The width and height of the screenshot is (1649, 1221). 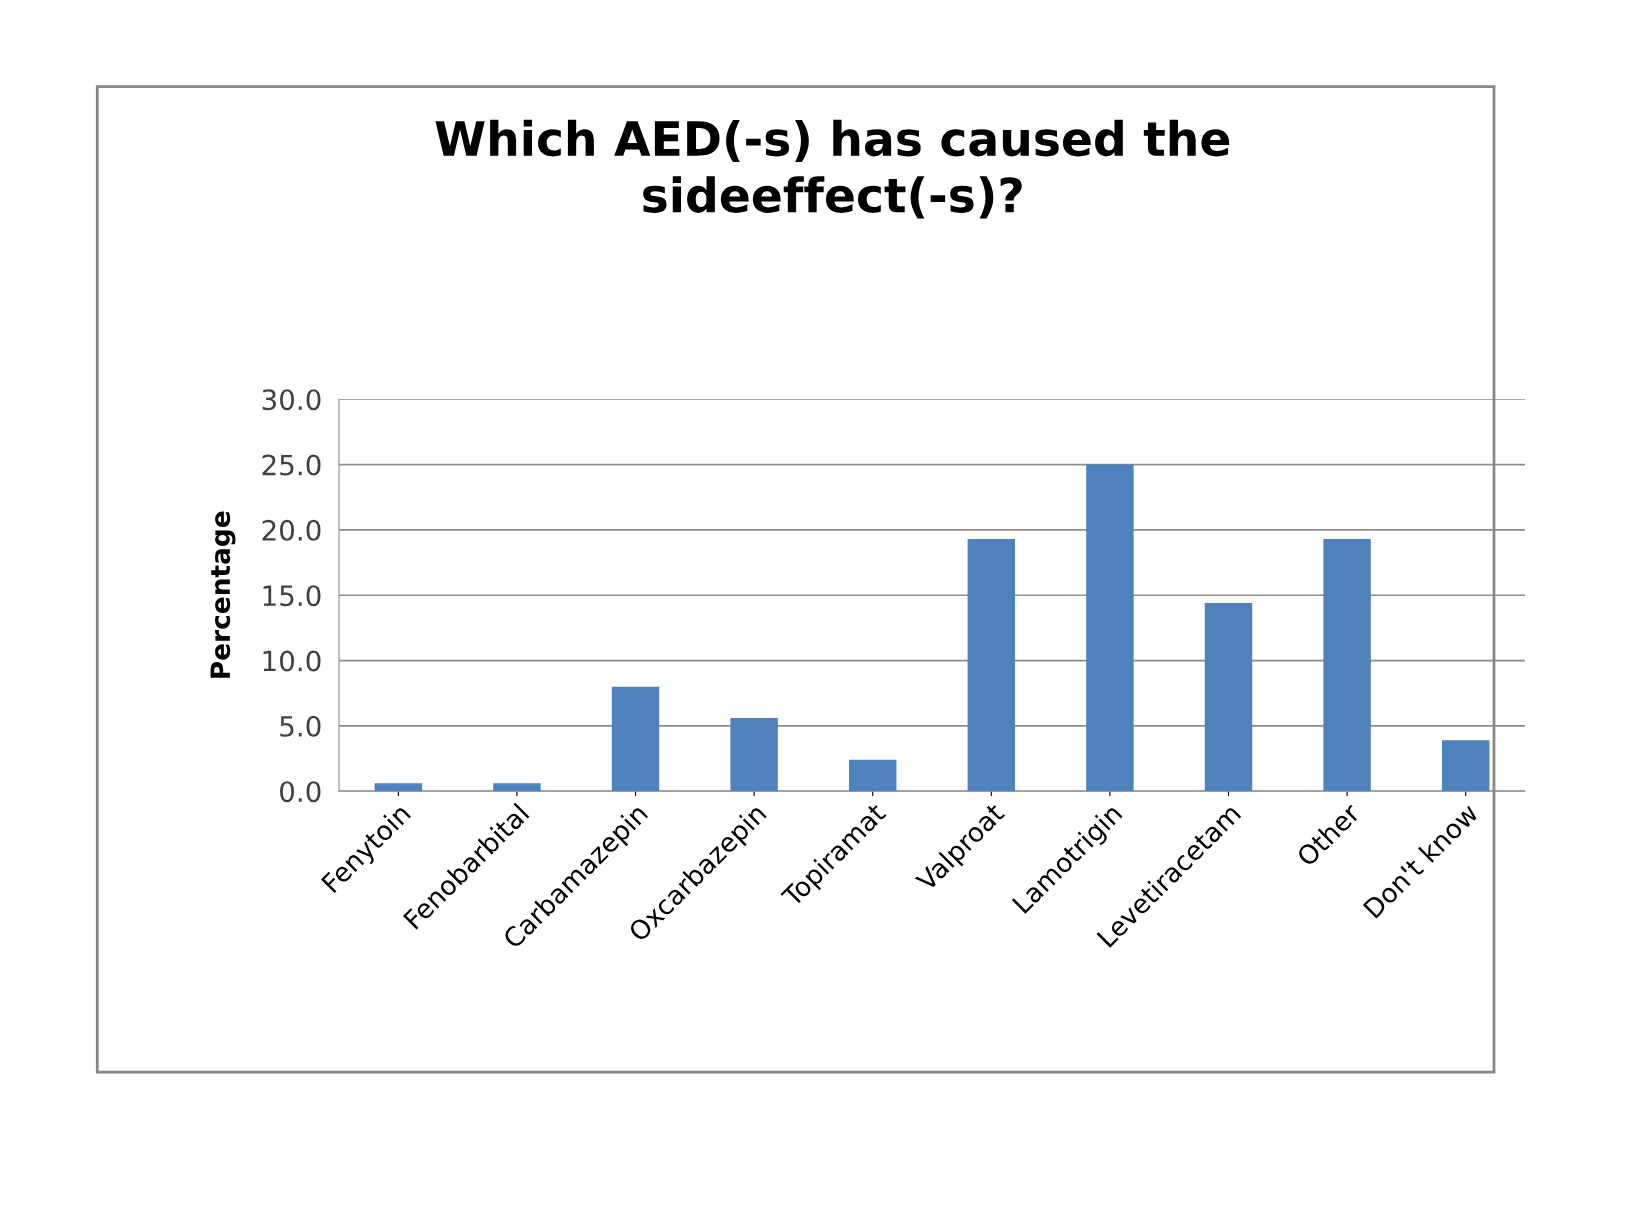 I want to click on y-tick-label: 10.0, so click(x=292, y=661).